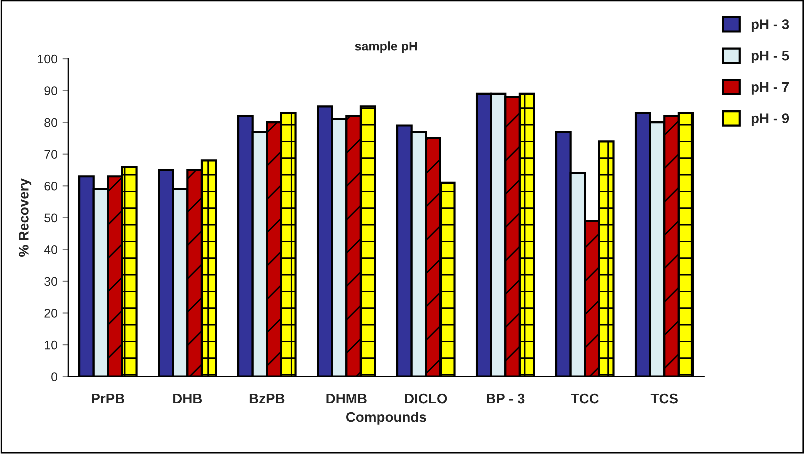 This screenshot has height=454, width=805. I want to click on chart-title: sample pH, so click(386, 48).